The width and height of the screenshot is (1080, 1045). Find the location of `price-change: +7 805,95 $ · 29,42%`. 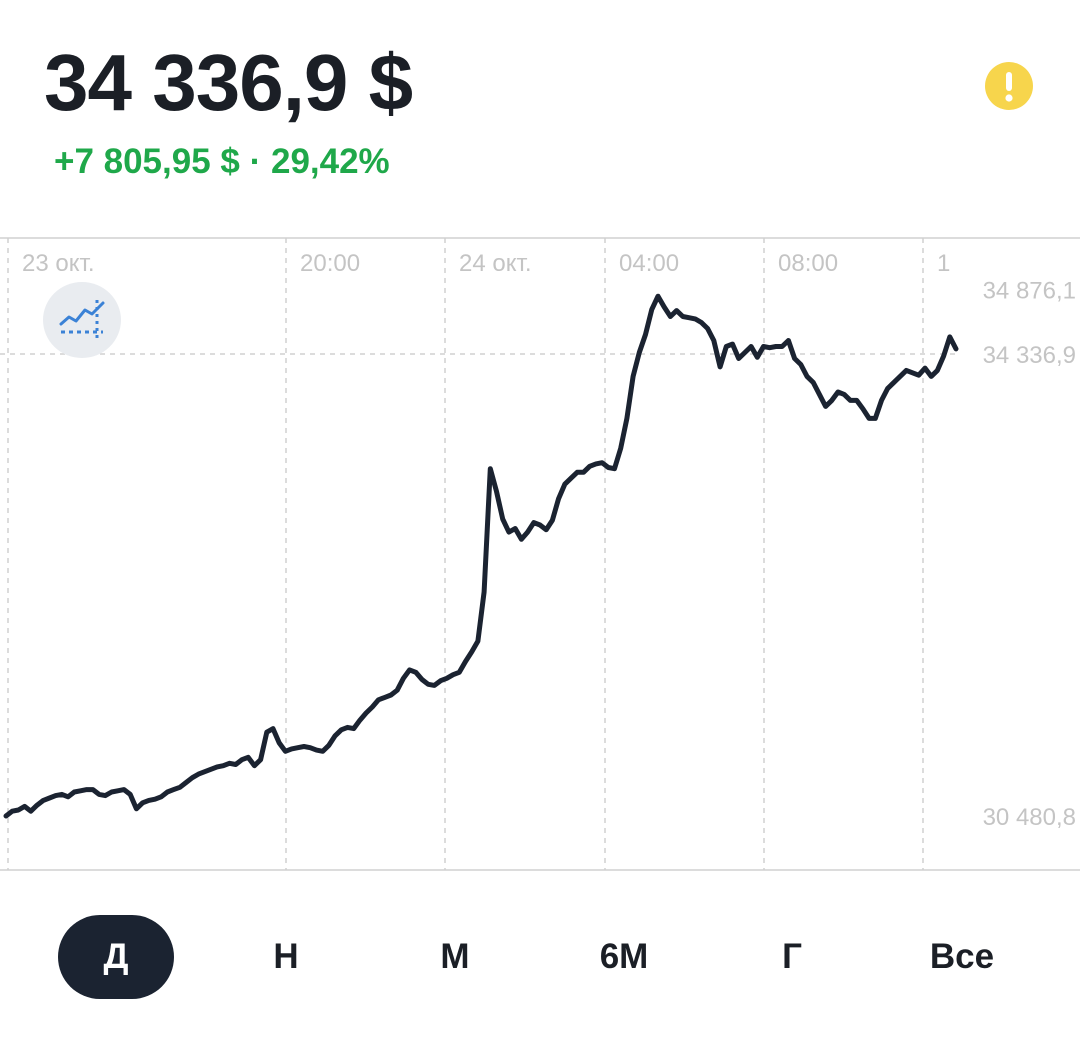

price-change: +7 805,95 $ · 29,42% is located at coordinates (222, 161).